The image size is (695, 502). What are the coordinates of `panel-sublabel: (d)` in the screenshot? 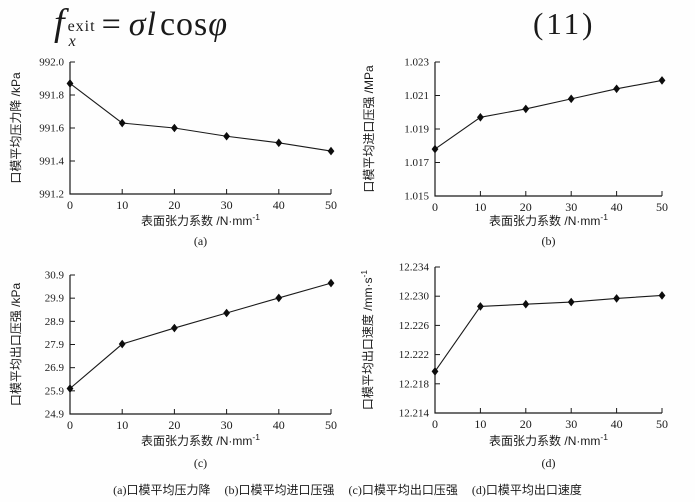 It's located at (549, 463).